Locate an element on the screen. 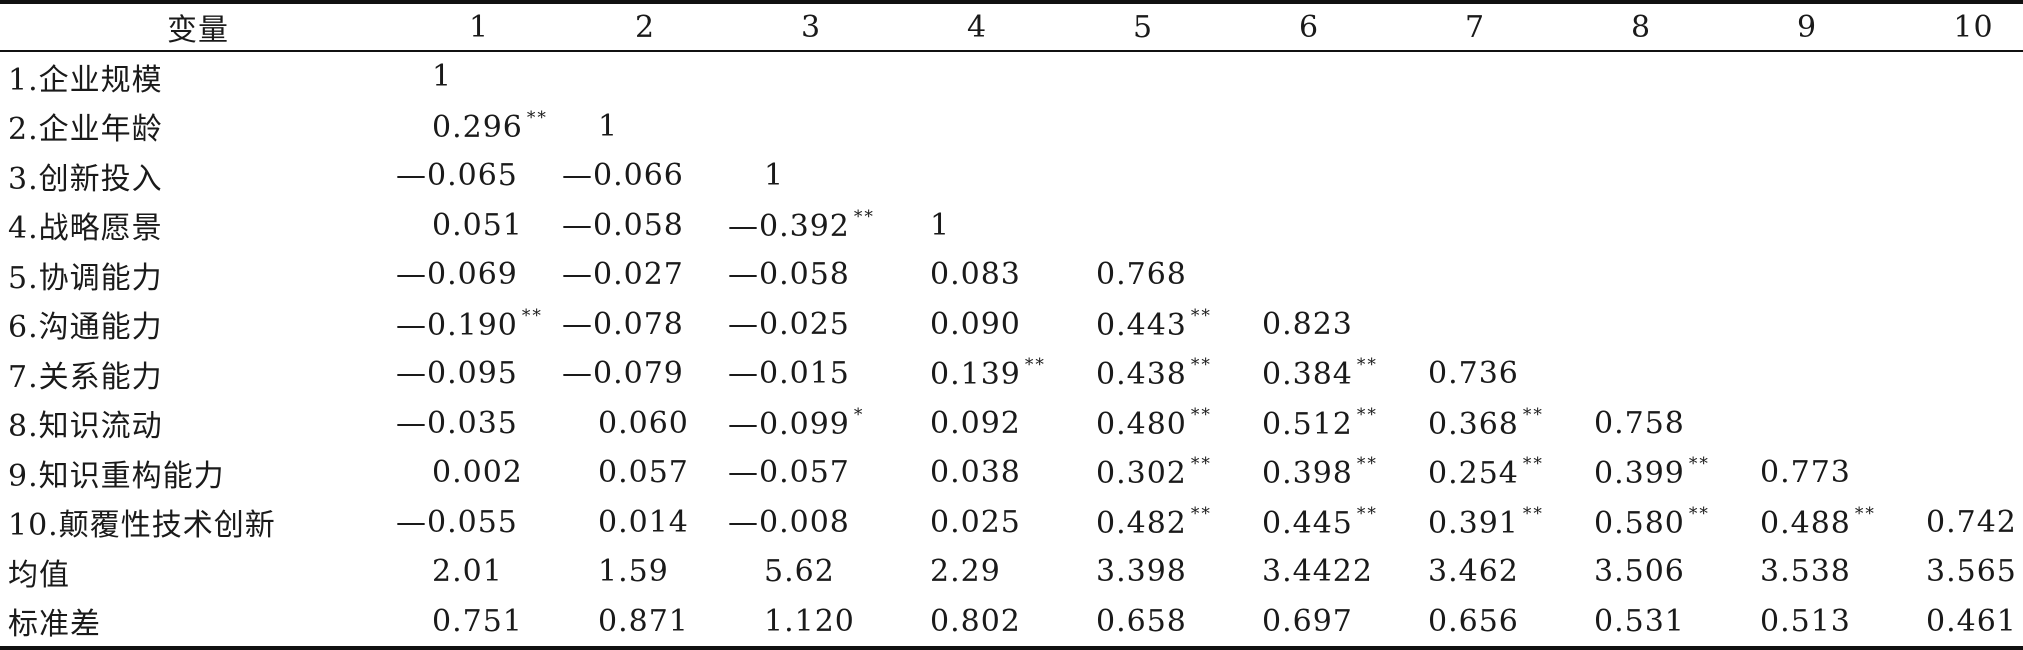 The height and width of the screenshot is (650, 2023). header-col-6: 6 is located at coordinates (1309, 27).